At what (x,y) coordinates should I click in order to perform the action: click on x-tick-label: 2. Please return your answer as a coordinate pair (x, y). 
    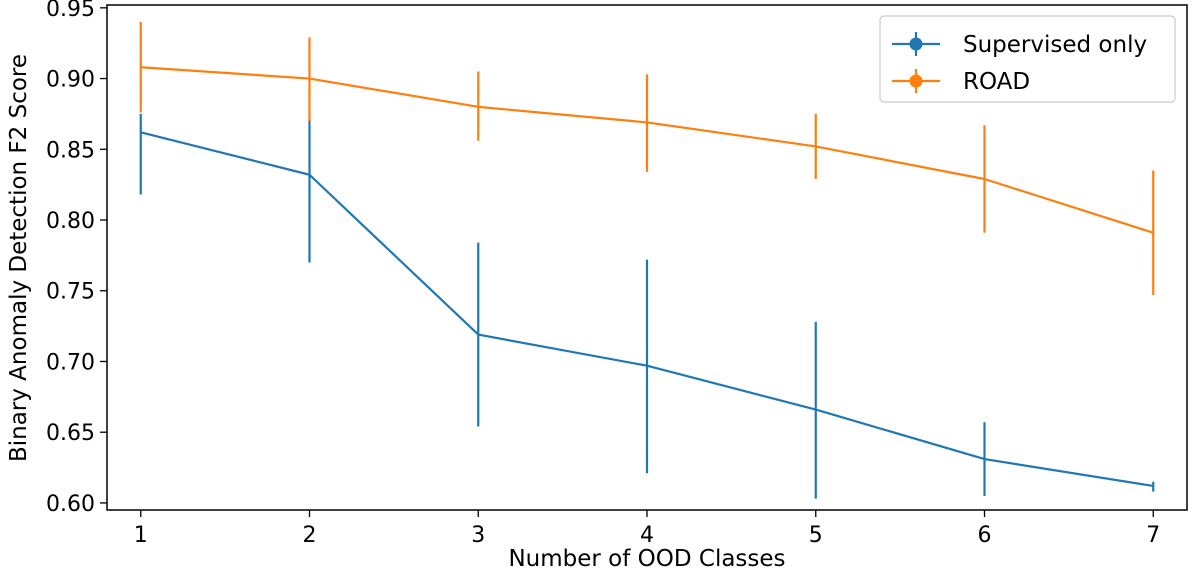
    Looking at the image, I should click on (310, 535).